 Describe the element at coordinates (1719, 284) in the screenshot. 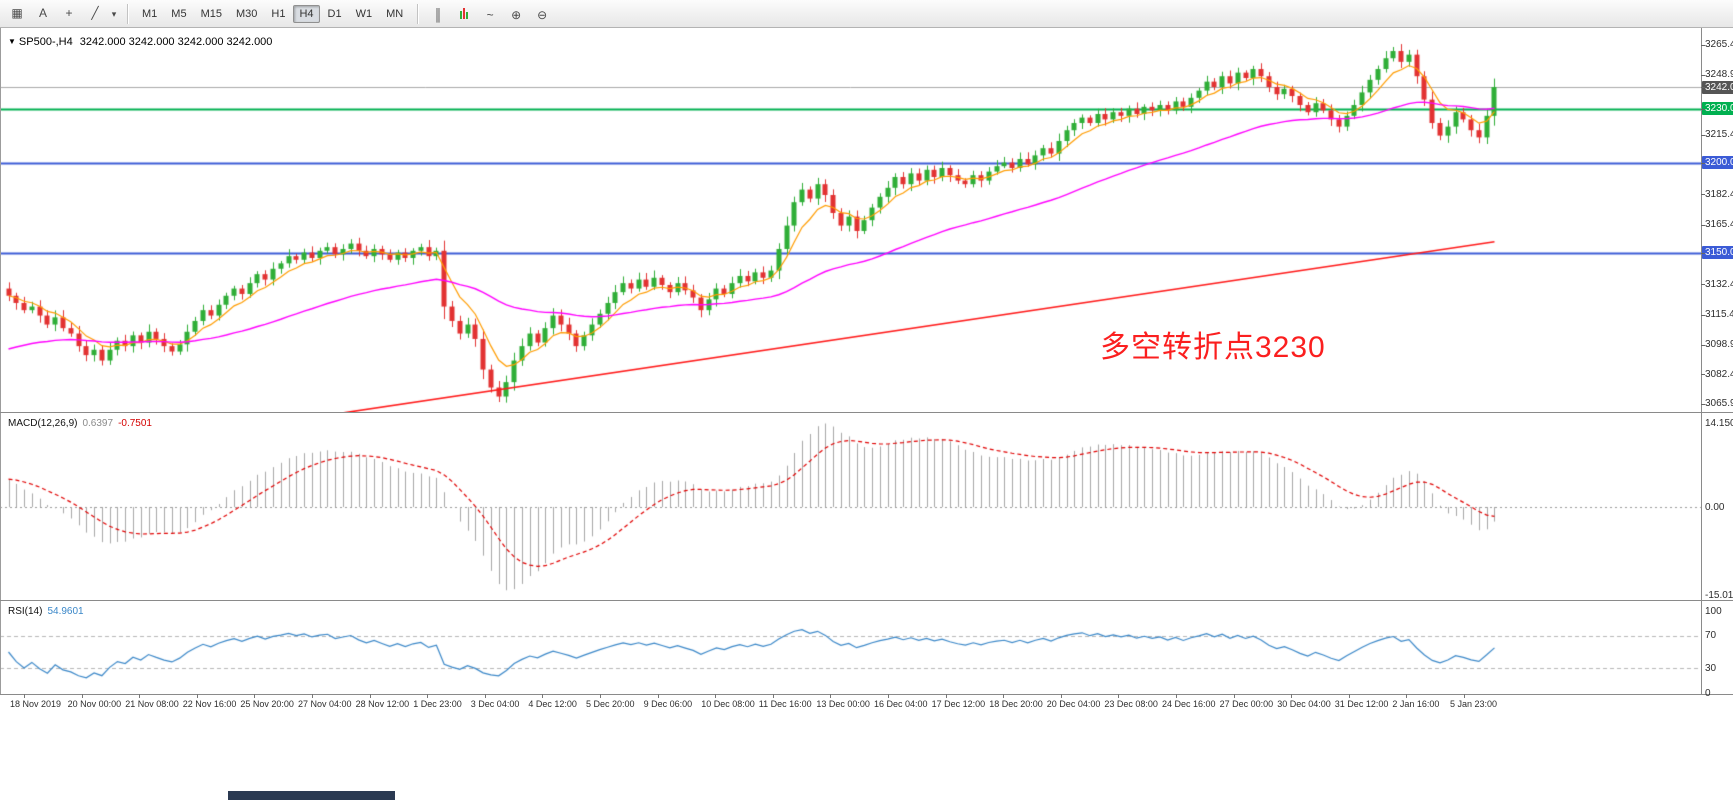

I see `price-axis-label: 3132.400` at that location.